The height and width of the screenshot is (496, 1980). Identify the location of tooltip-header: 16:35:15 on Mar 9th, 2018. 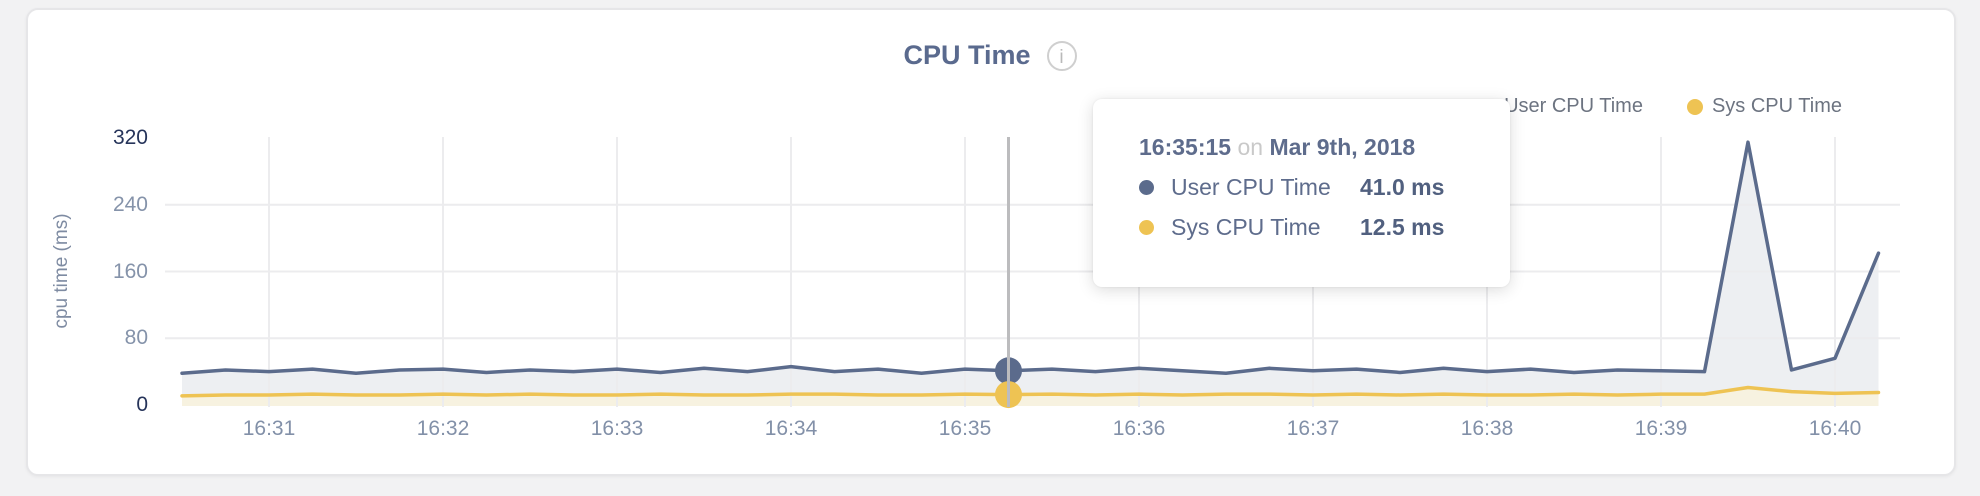
(1324, 147).